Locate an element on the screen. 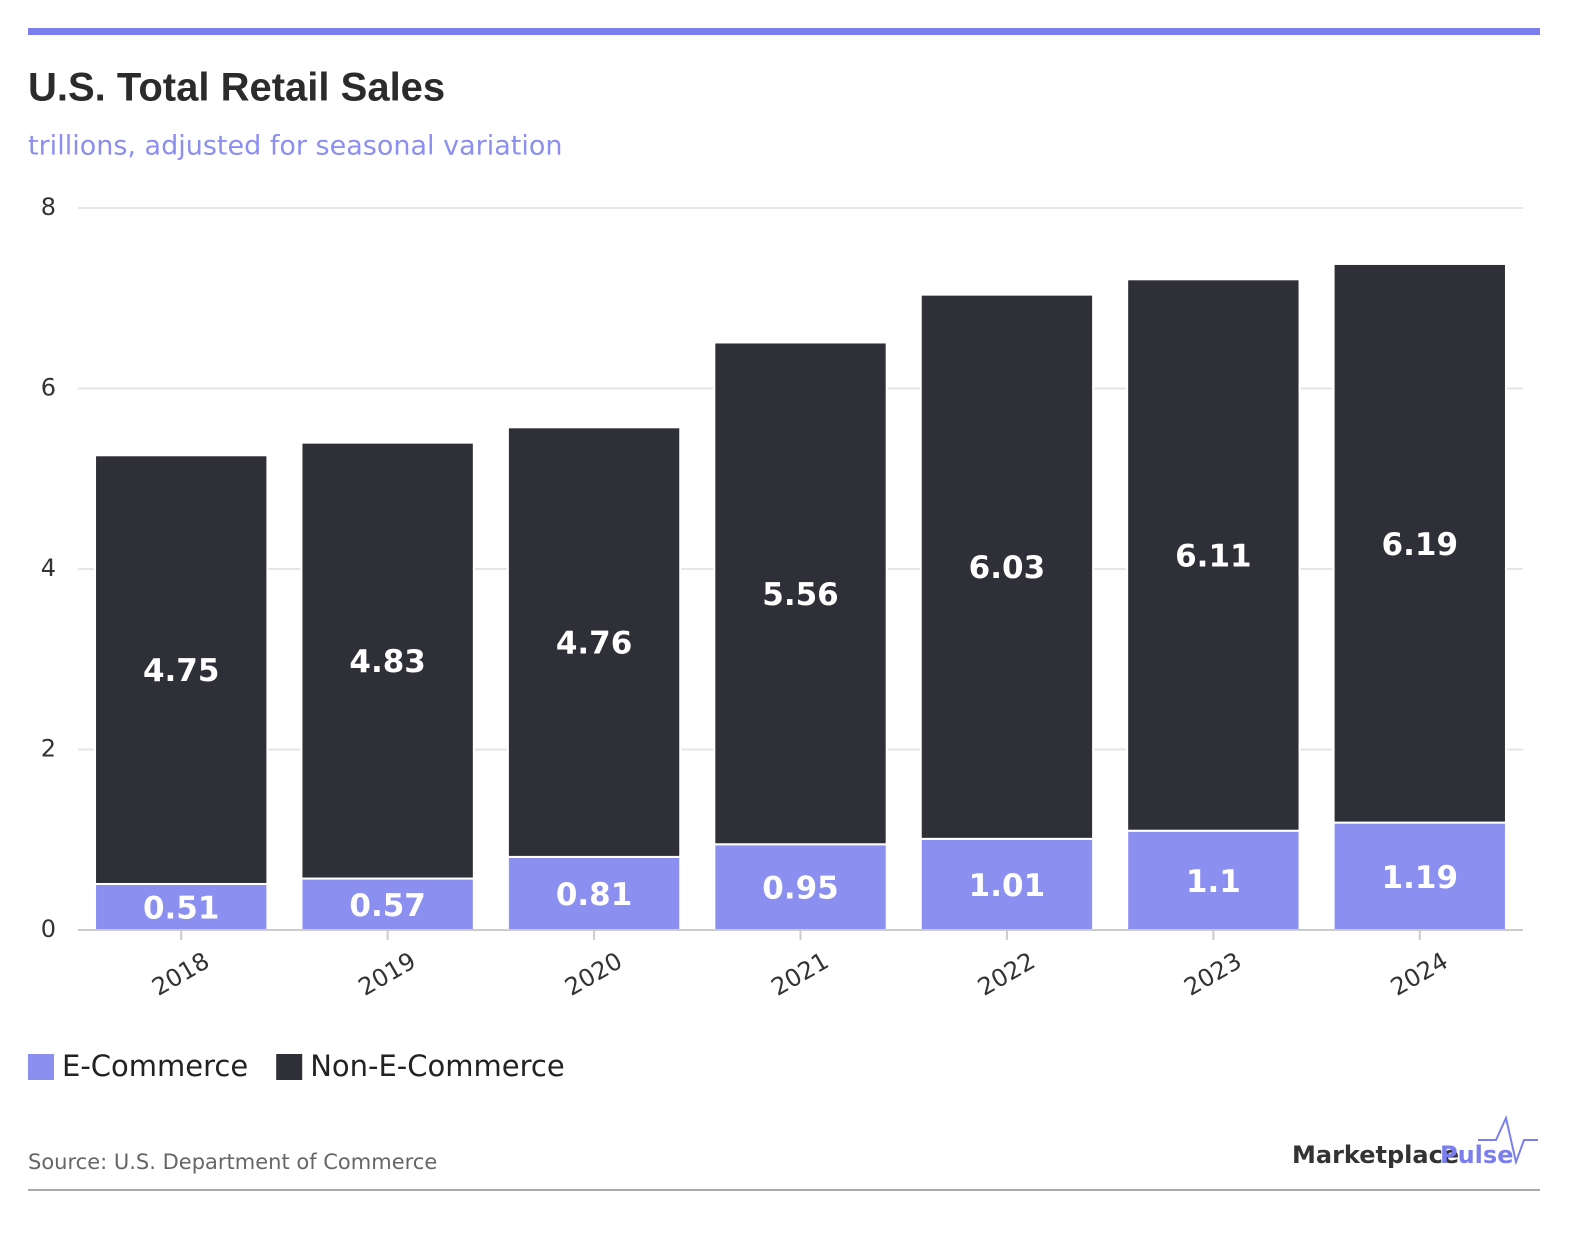 The width and height of the screenshot is (1588, 1236). legend-label: E-Commerce is located at coordinates (155, 1066).